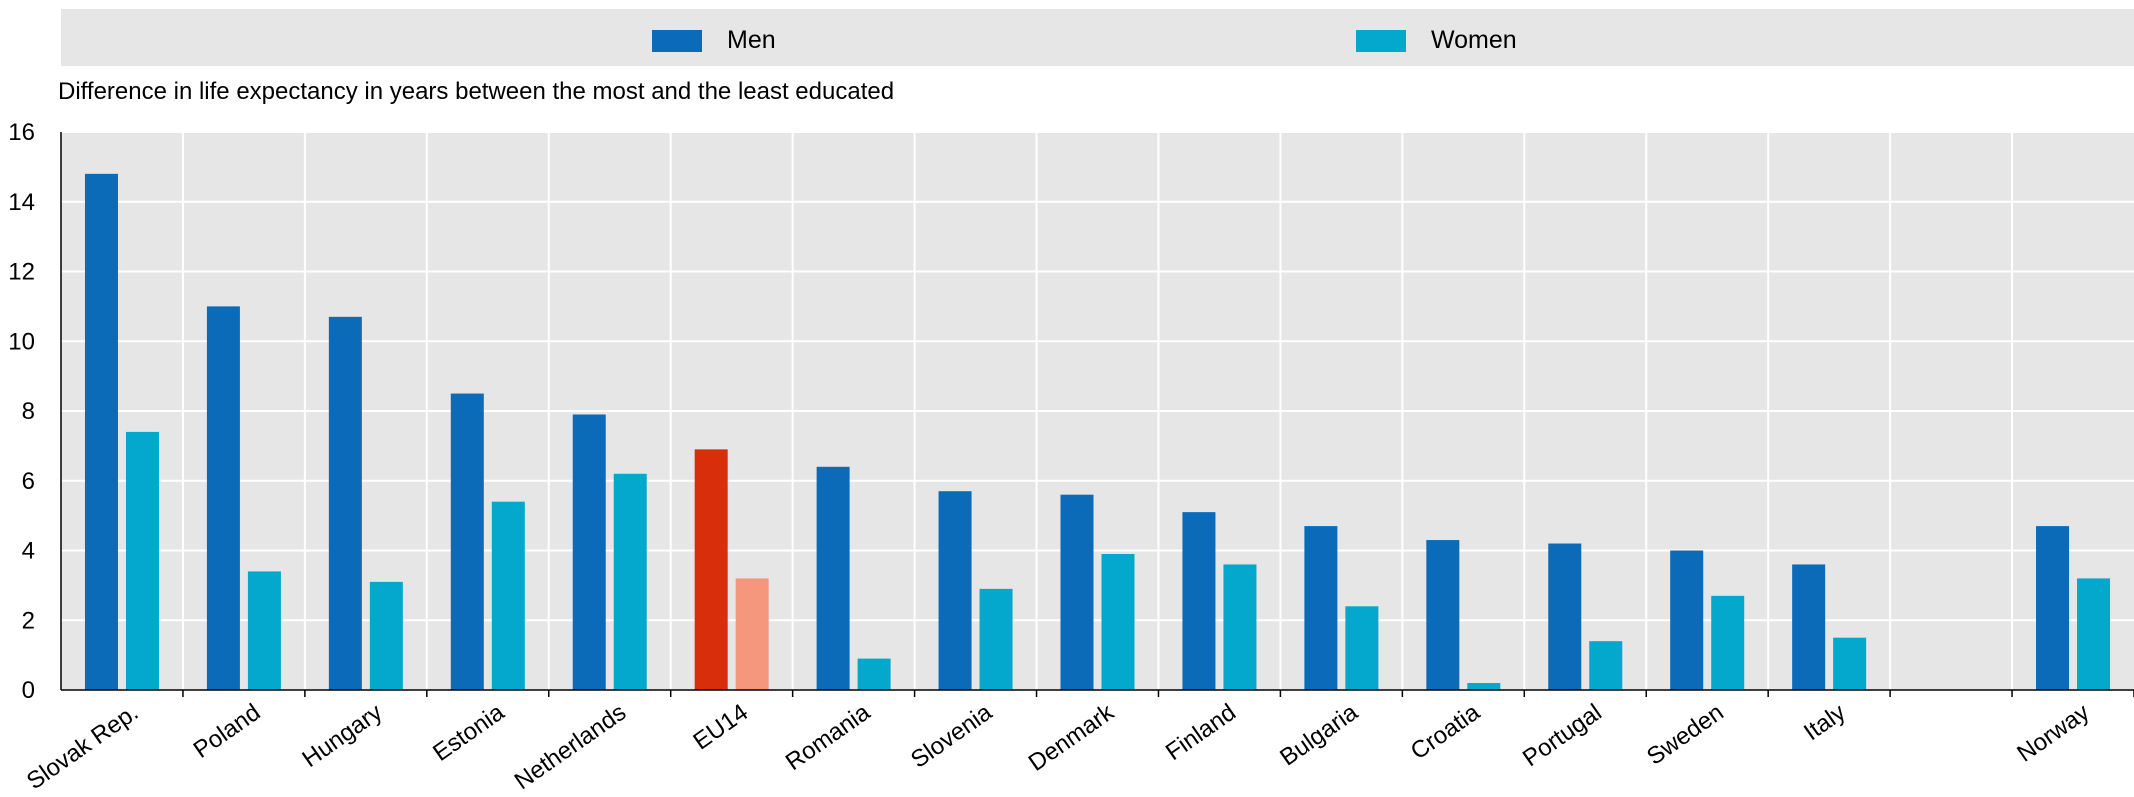 The width and height of the screenshot is (2134, 797). What do you see at coordinates (828, 737) in the screenshot?
I see `x-tick-label: Romania` at bounding box center [828, 737].